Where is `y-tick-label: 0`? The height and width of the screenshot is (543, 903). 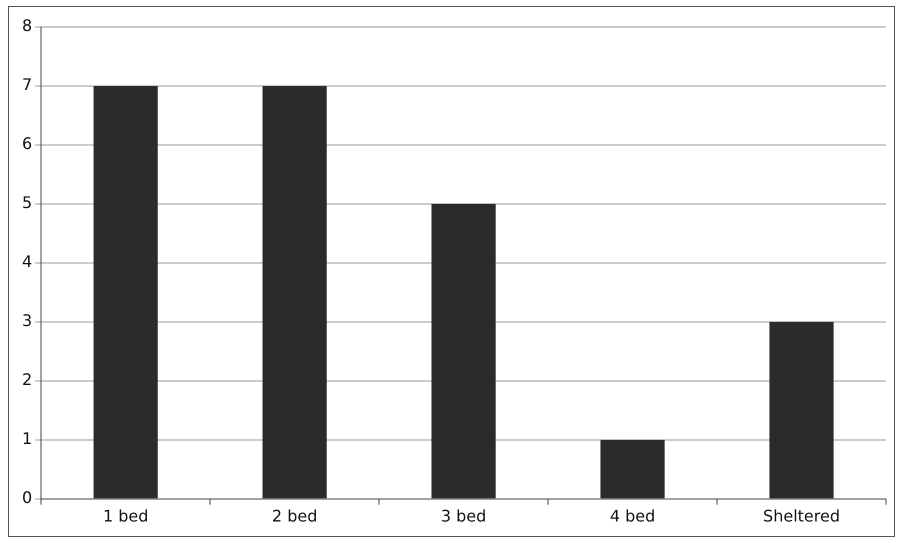
y-tick-label: 0 is located at coordinates (27, 497).